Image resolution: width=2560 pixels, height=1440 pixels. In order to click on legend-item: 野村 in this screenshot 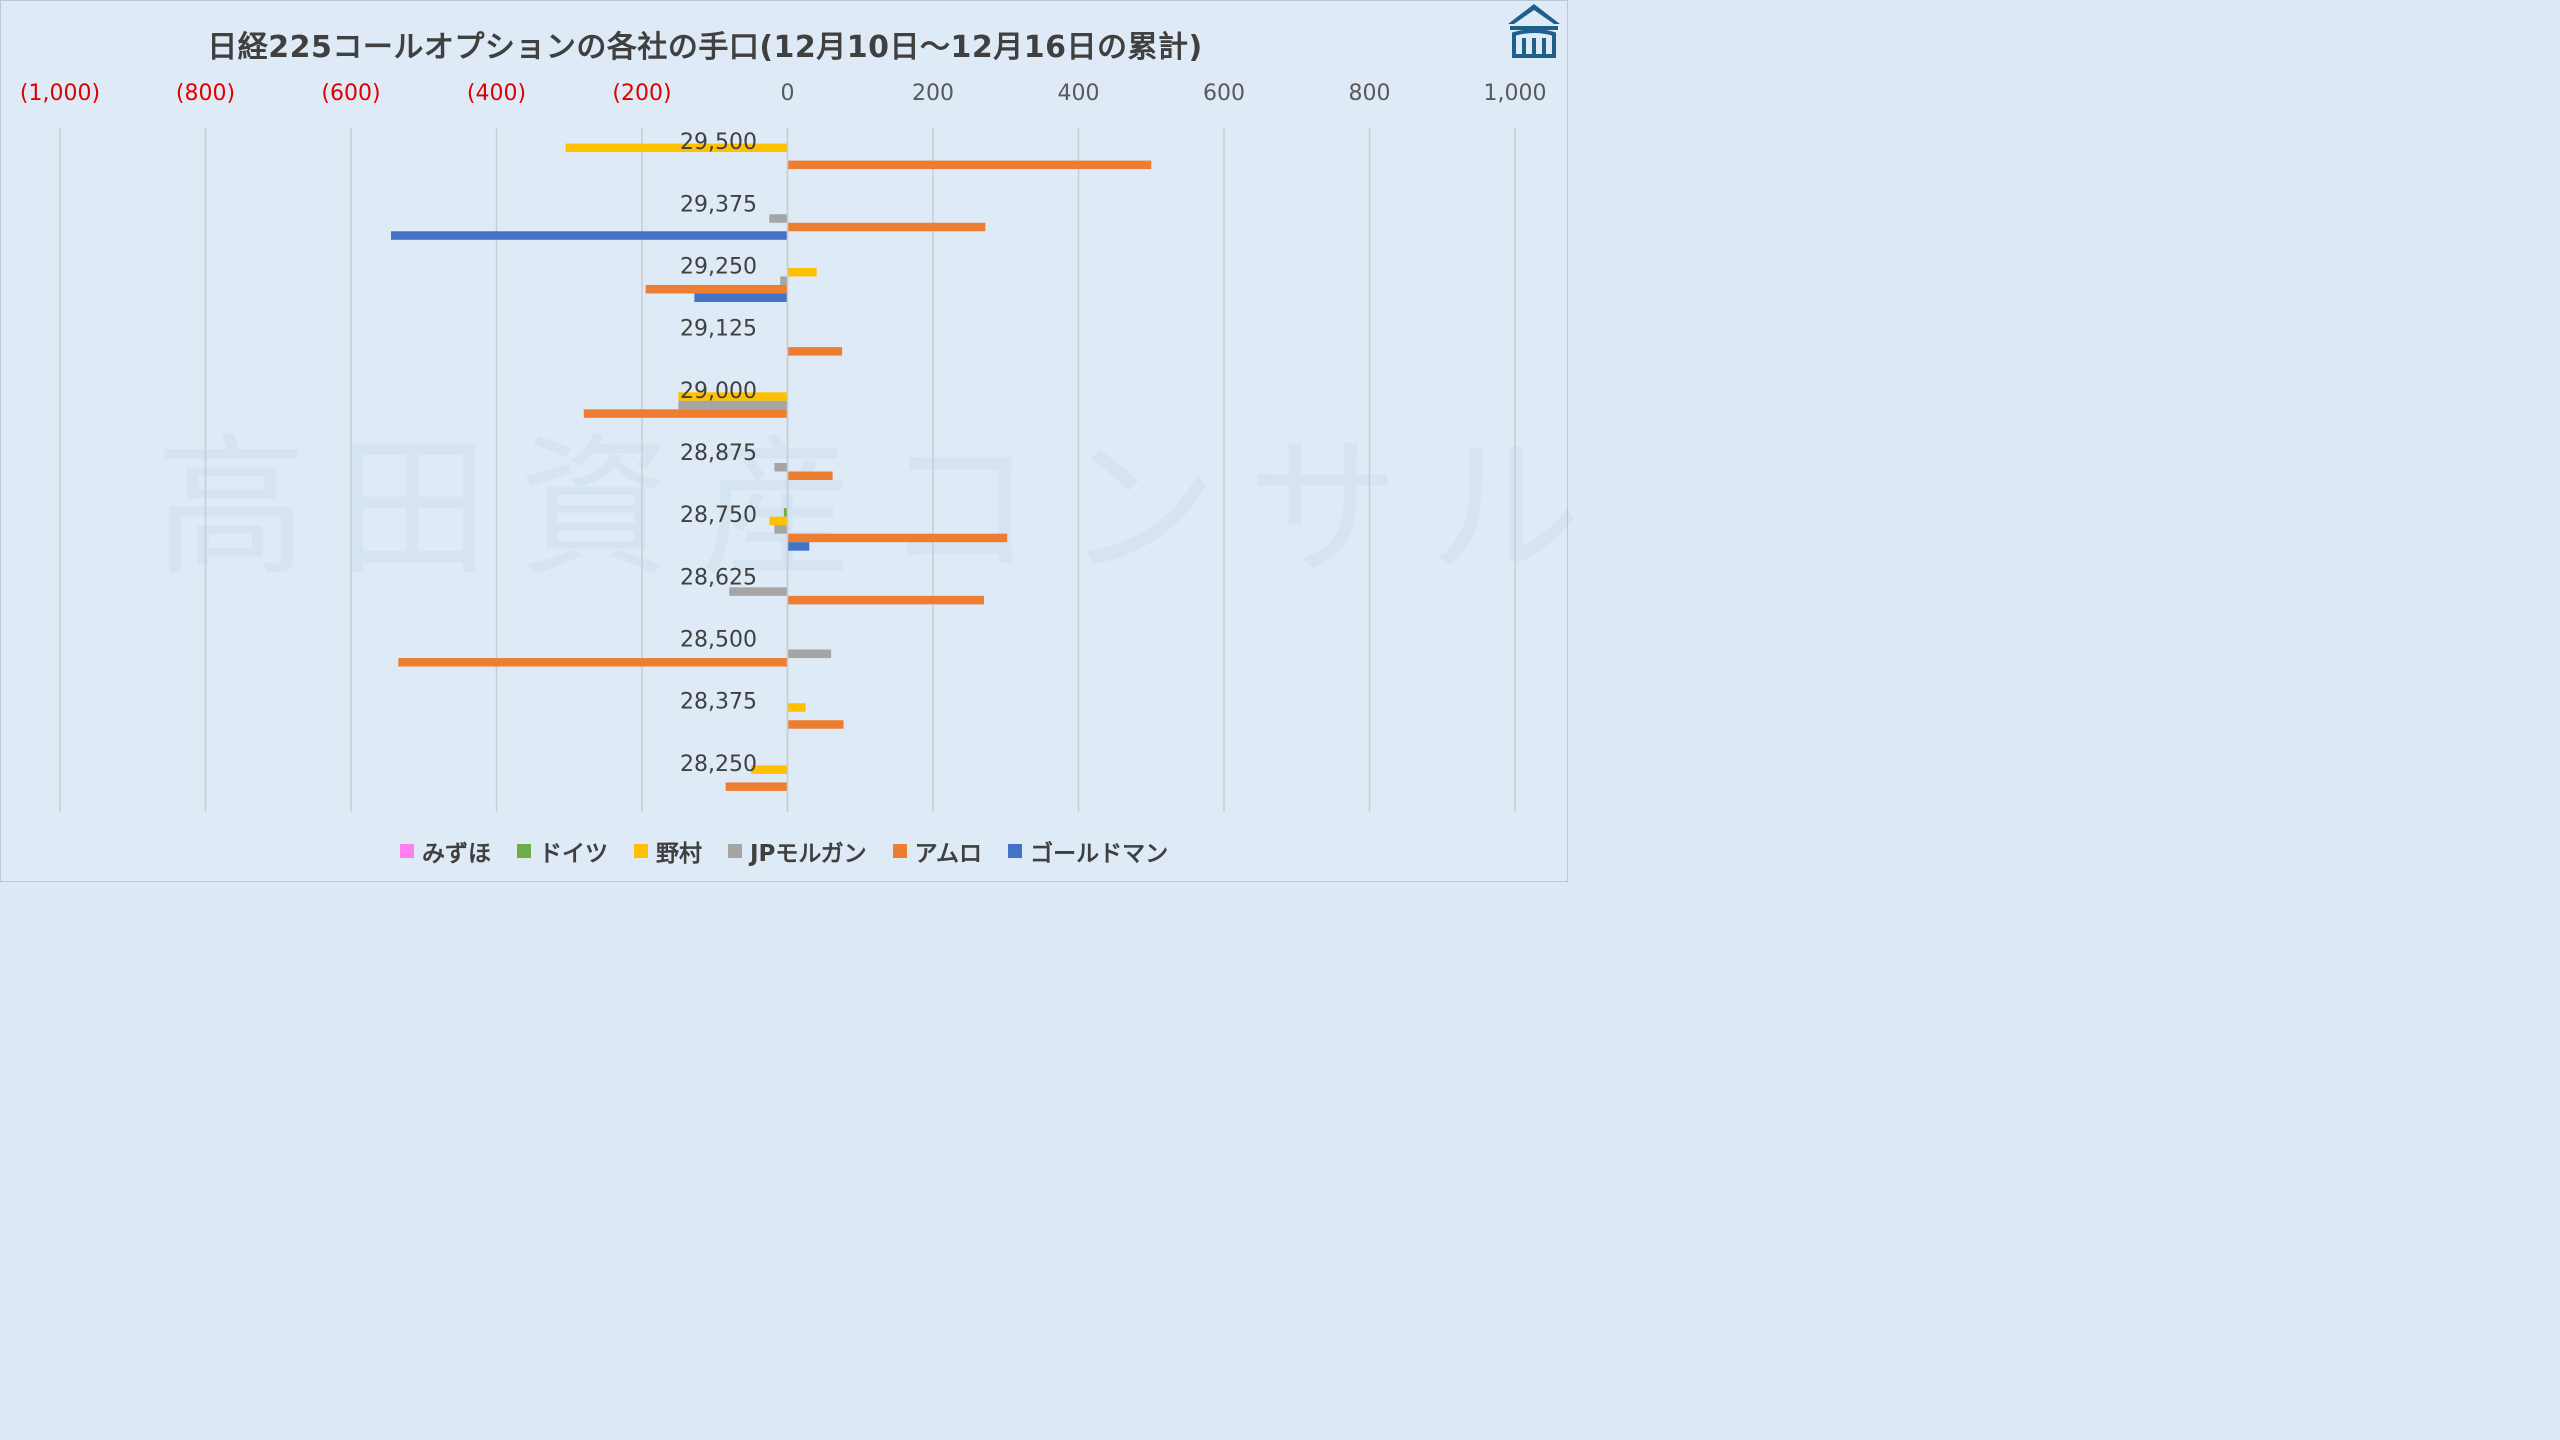, I will do `click(667, 851)`.